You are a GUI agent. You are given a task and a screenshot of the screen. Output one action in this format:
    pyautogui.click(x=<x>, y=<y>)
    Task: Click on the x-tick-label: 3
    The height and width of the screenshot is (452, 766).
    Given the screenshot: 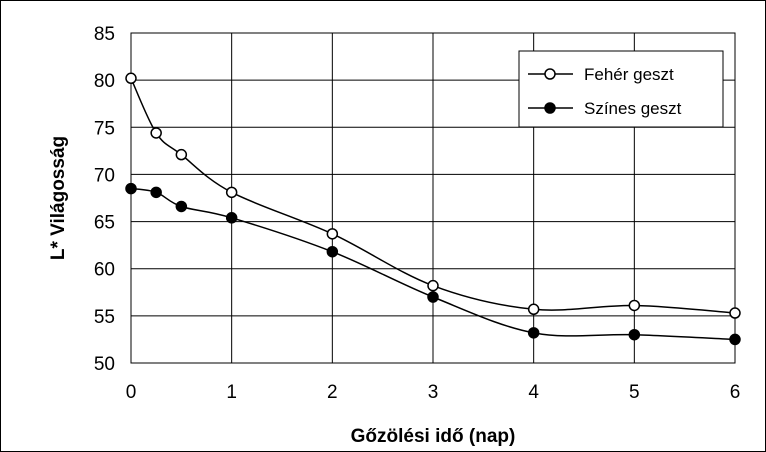 What is the action you would take?
    pyautogui.click(x=433, y=392)
    